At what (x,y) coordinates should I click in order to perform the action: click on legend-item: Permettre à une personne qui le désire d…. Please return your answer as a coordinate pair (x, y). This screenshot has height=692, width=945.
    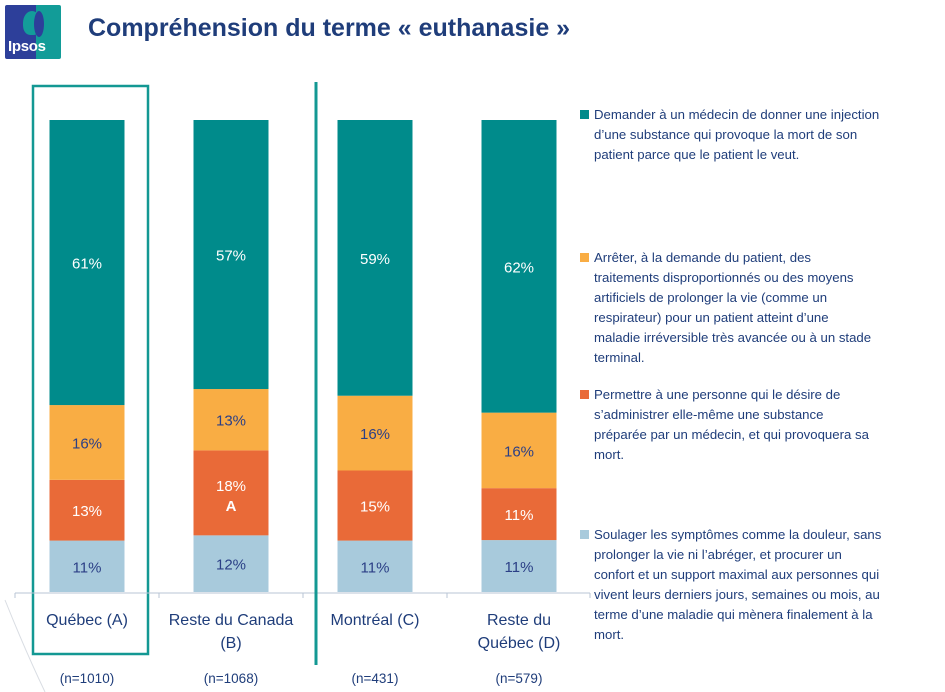
    Looking at the image, I should click on (760, 425).